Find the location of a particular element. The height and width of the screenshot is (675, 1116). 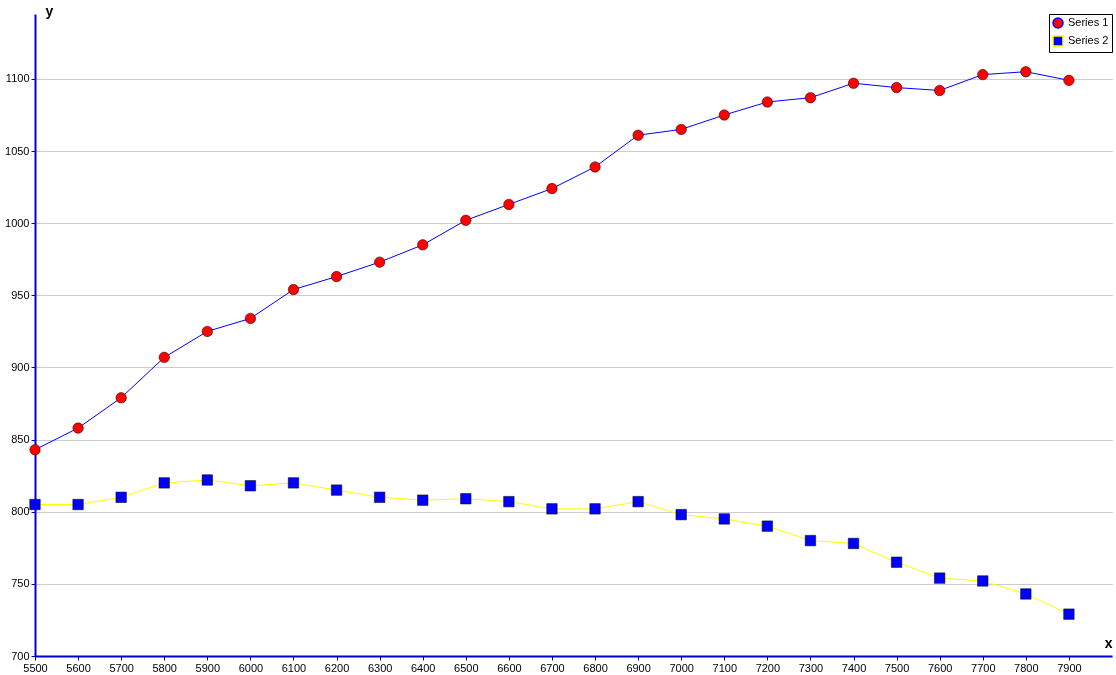

x-tick-label: 7900 is located at coordinates (1069, 667).